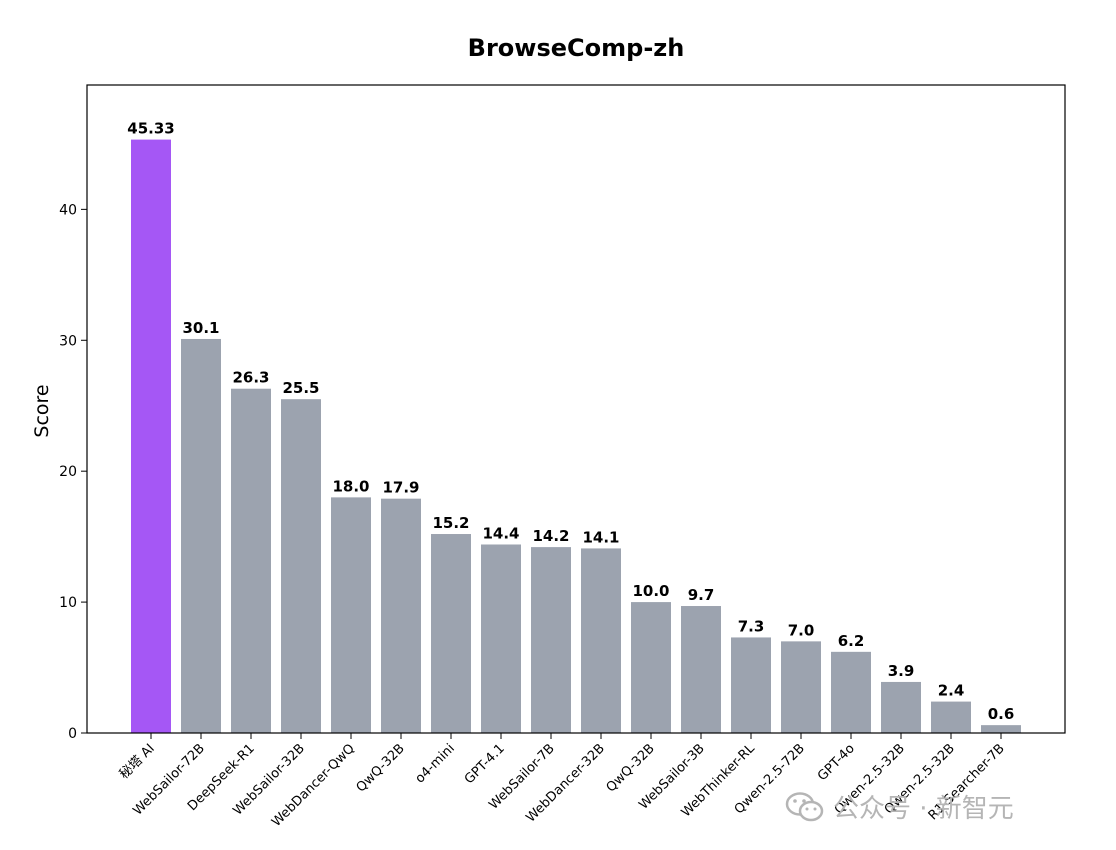  I want to click on y-tick-label: 40, so click(68, 210).